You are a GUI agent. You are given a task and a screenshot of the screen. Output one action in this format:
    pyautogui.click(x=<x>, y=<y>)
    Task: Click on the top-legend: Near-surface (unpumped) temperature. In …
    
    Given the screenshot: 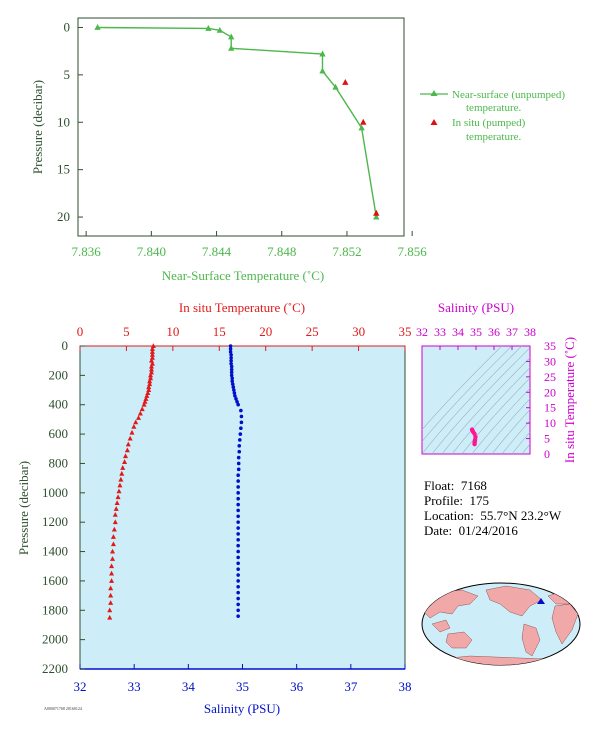 What is the action you would take?
    pyautogui.click(x=492, y=116)
    